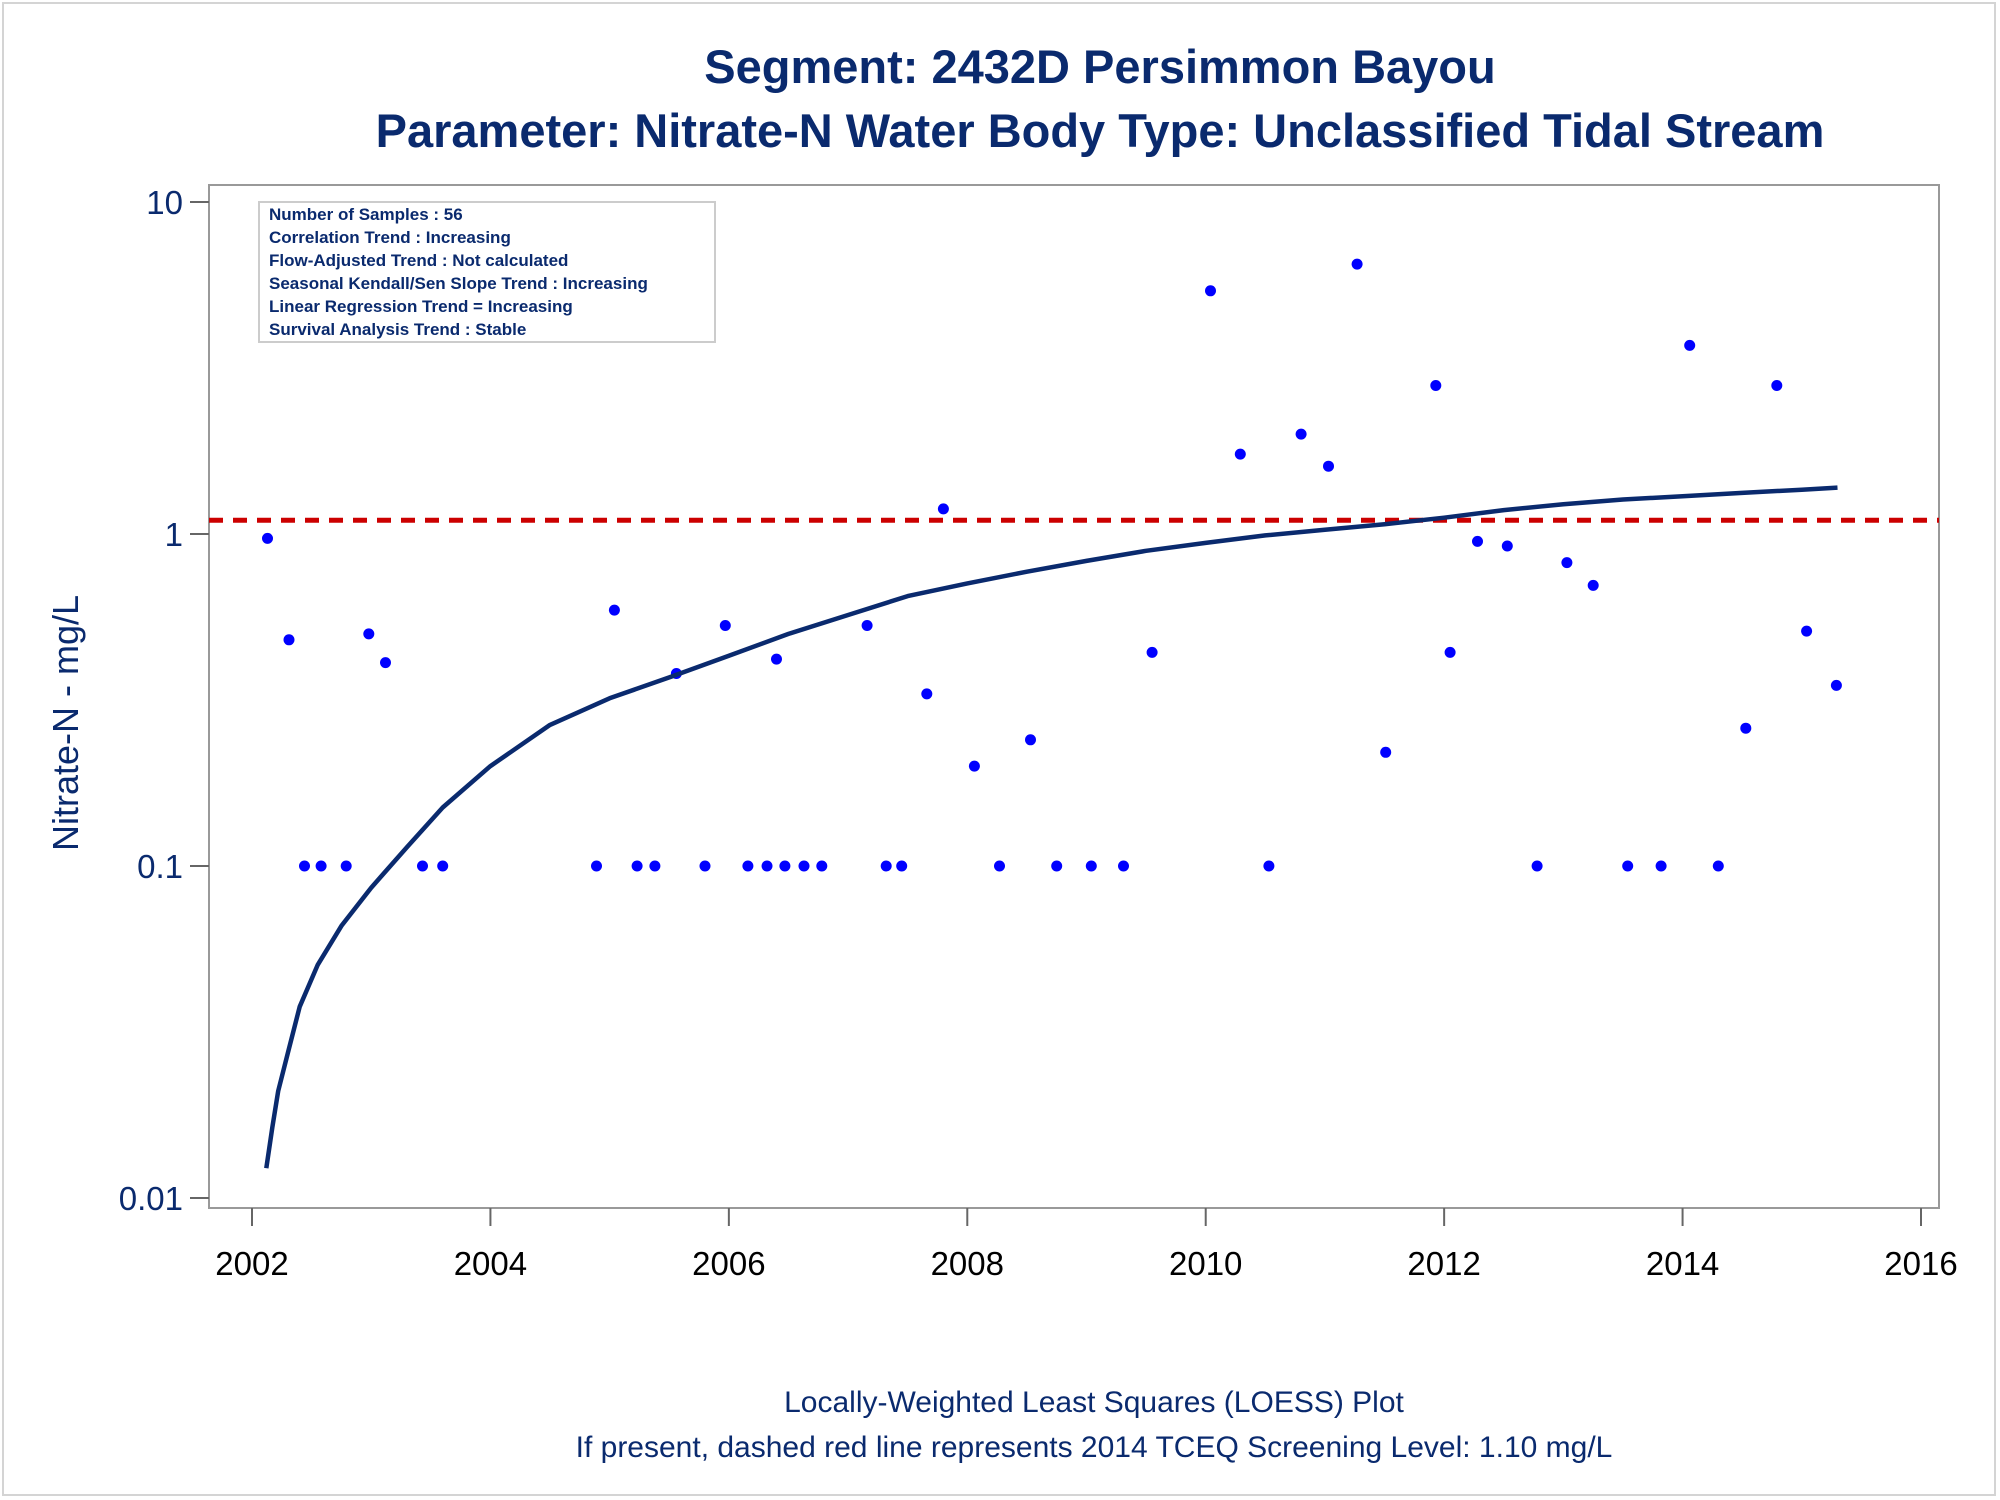  Describe the element at coordinates (160, 866) in the screenshot. I see `y-tick-label: 0.1` at that location.